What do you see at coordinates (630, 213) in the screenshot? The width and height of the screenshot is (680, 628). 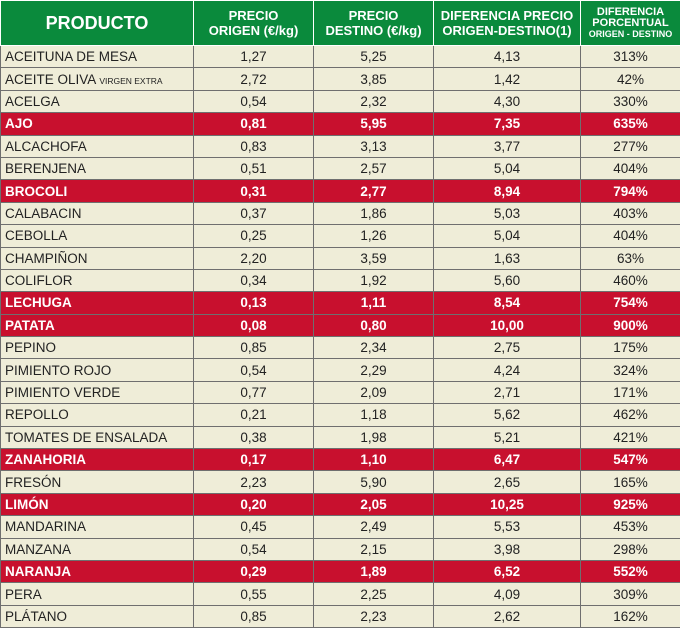 I see `diferencia-porcentual: 403%` at bounding box center [630, 213].